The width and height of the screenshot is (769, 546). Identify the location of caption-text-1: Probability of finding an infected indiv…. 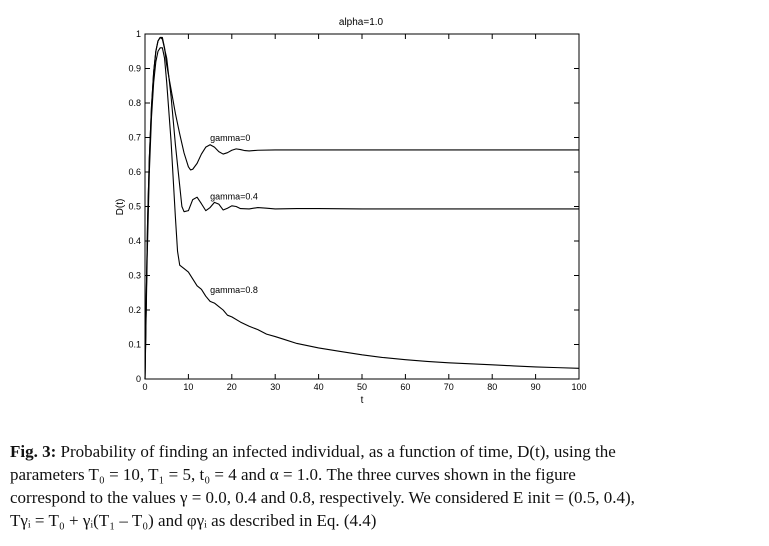
(336, 451).